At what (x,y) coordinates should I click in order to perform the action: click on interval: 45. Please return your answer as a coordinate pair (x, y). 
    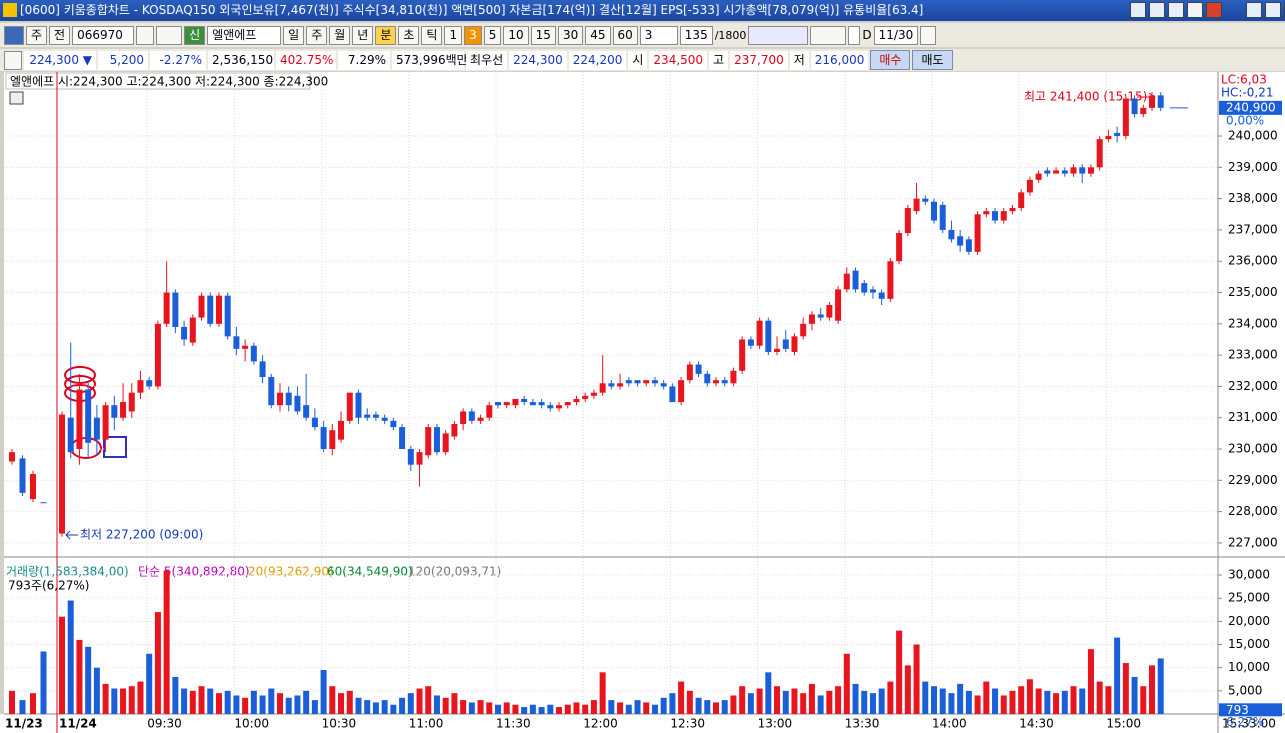
    Looking at the image, I should click on (598, 35).